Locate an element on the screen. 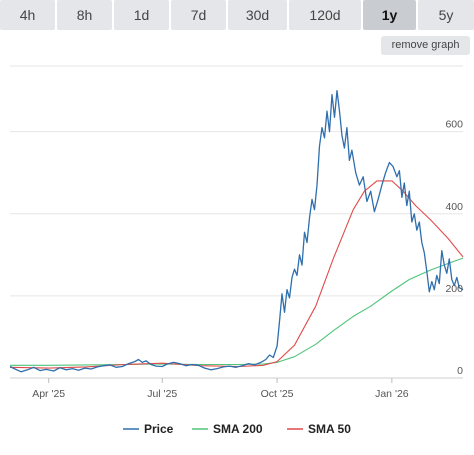  tab-7d: 7d is located at coordinates (198, 15).